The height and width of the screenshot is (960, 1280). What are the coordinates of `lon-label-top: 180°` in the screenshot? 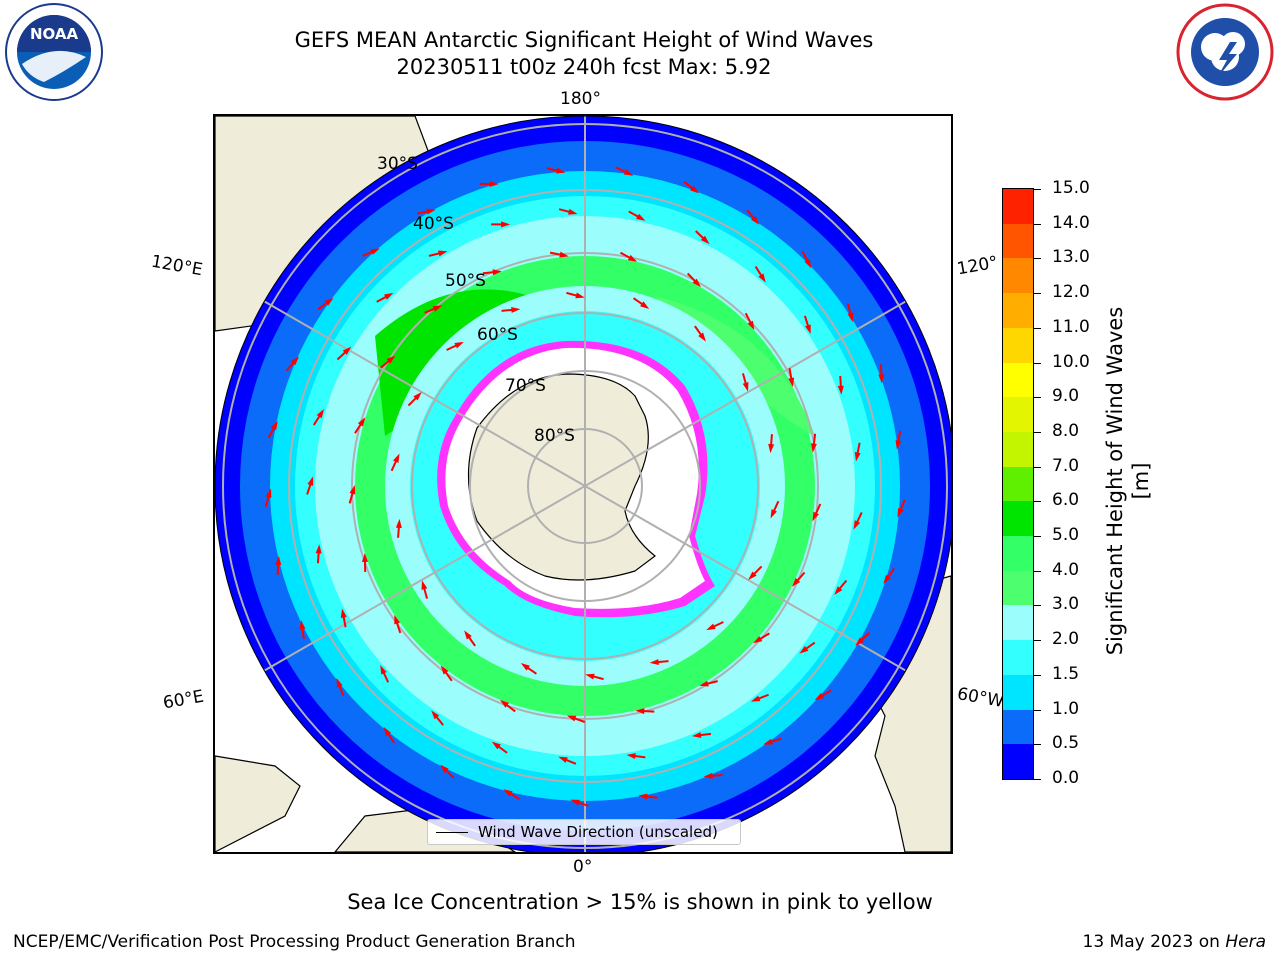 It's located at (580, 99).